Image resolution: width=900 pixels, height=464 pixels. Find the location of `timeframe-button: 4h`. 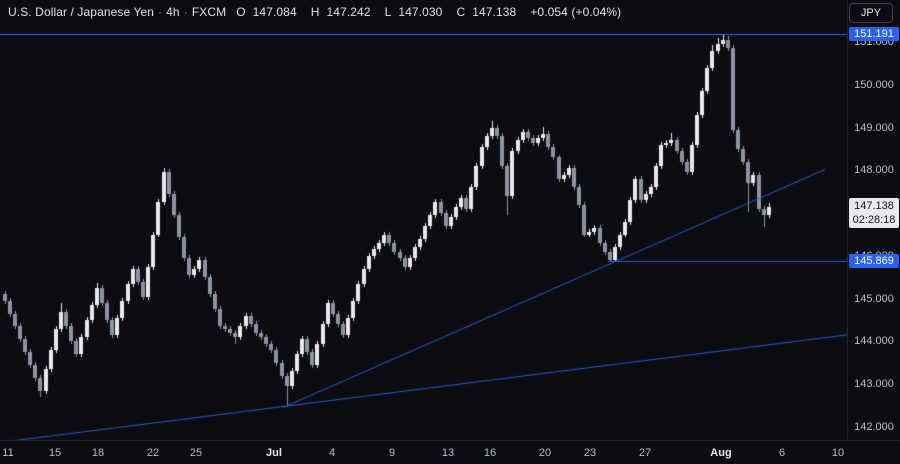

timeframe-button: 4h is located at coordinates (173, 12).